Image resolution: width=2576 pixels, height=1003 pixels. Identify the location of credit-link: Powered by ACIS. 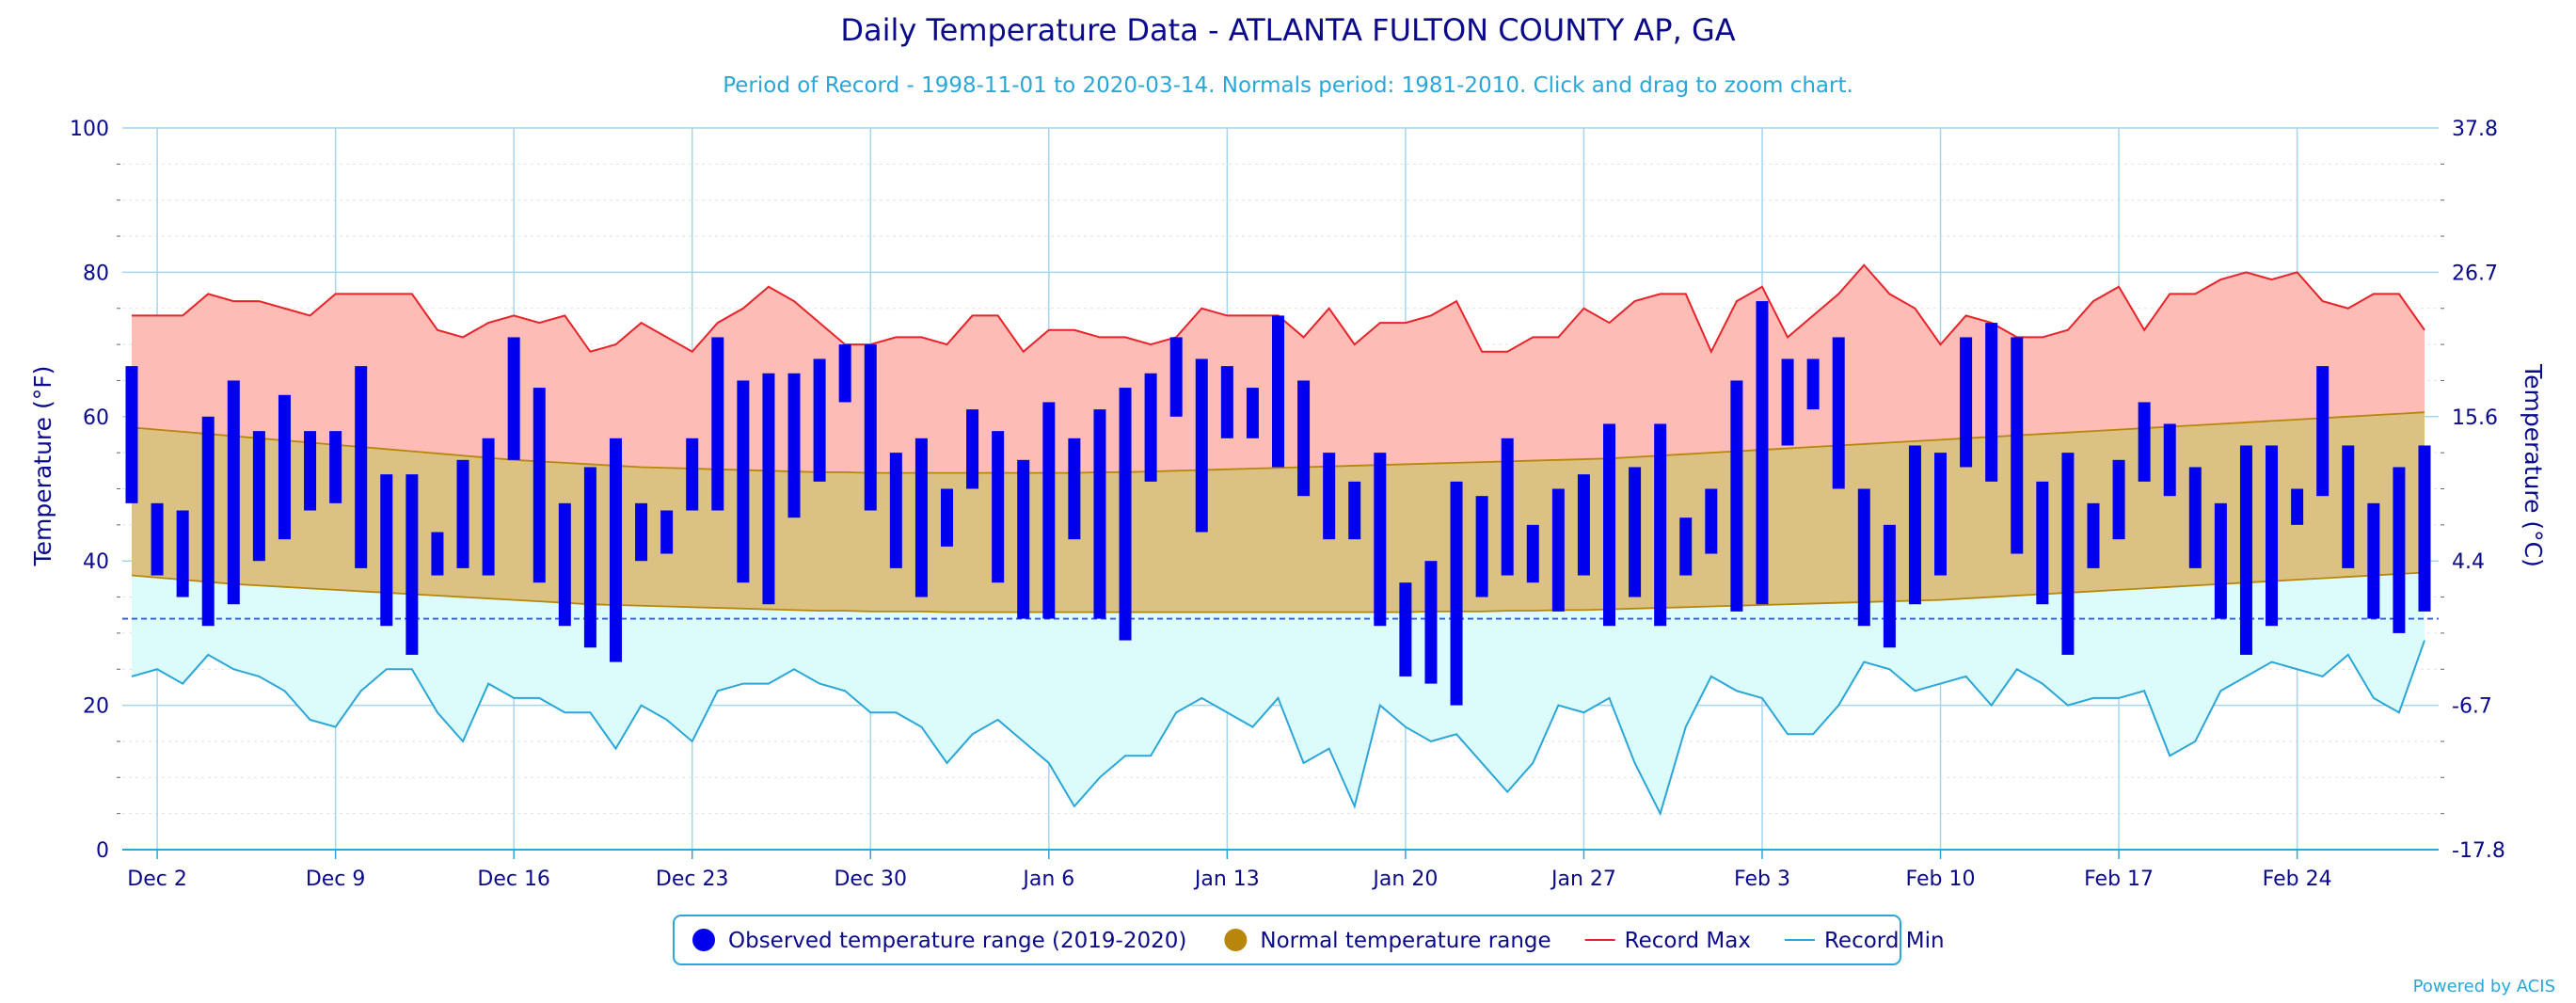
(2484, 987).